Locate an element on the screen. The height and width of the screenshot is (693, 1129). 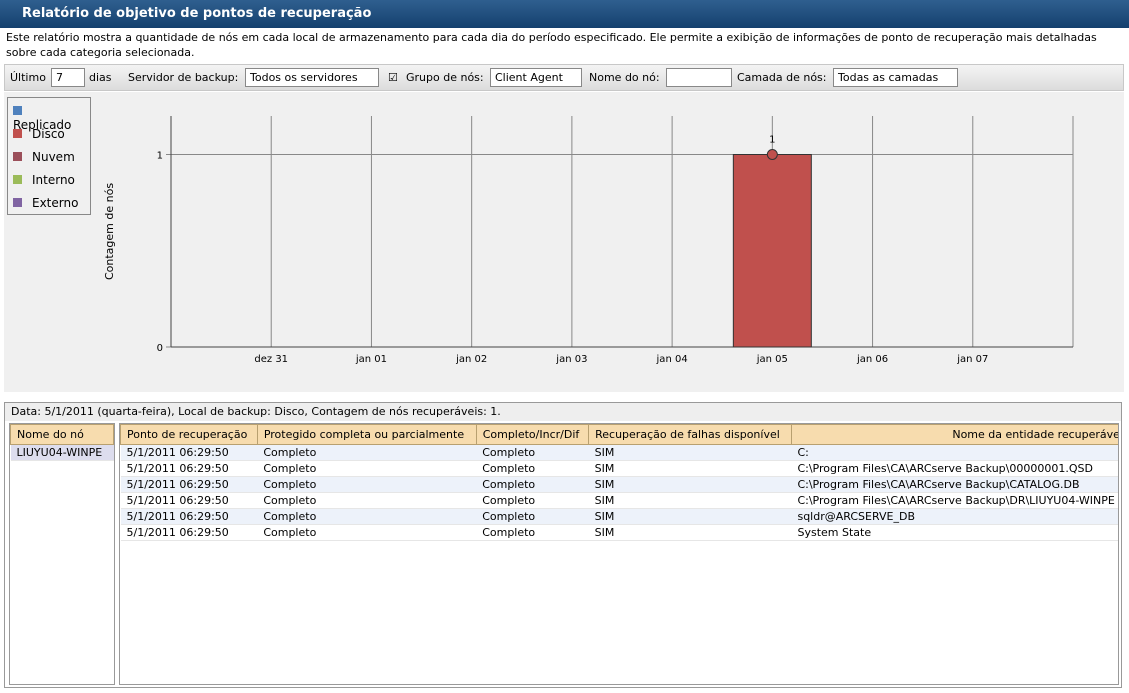
node-row: LIUYU04-WINPE is located at coordinates (62, 453).